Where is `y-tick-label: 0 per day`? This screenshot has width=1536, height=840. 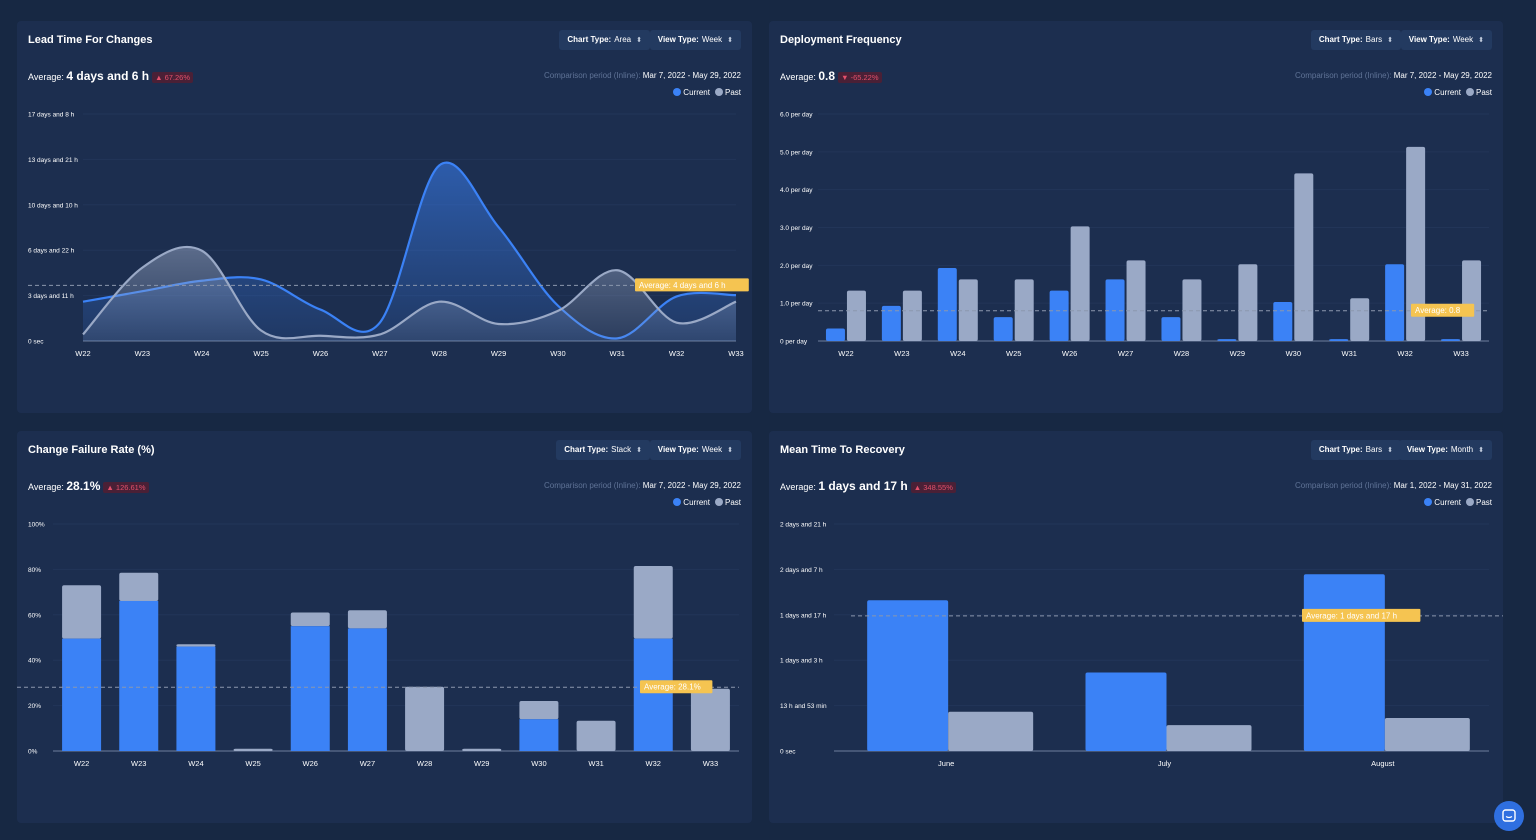 y-tick-label: 0 per day is located at coordinates (794, 342).